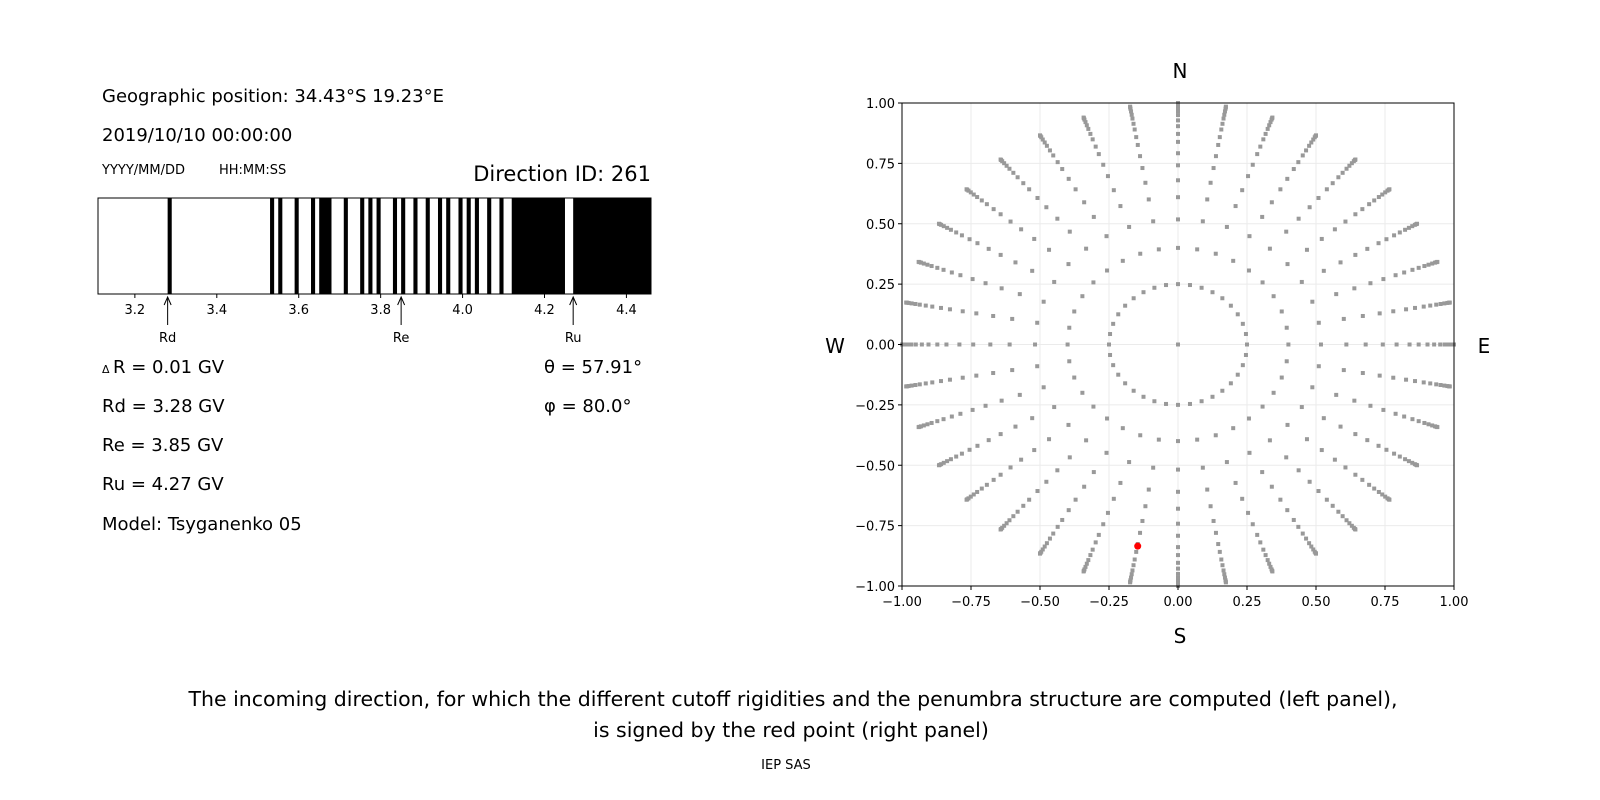 The height and width of the screenshot is (800, 1600). I want to click on model: Model: Tsyganenko 05, so click(202, 524).